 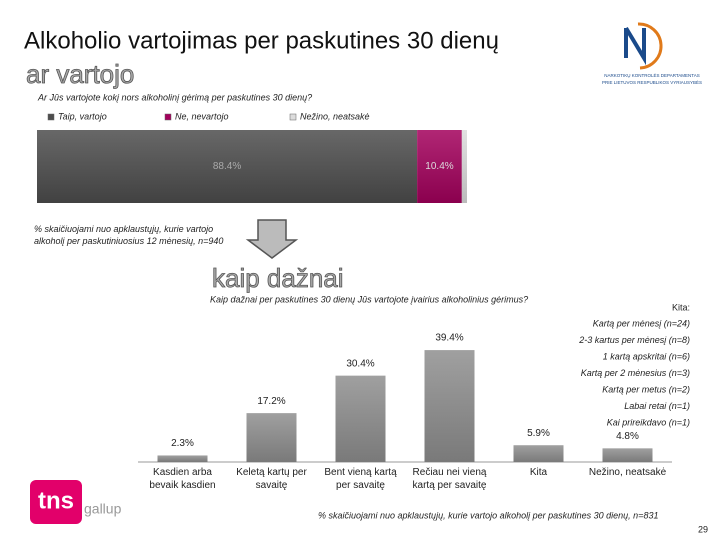 I want to click on x-tick-label: Keletą kartų per savaitę, so click(x=271, y=479).